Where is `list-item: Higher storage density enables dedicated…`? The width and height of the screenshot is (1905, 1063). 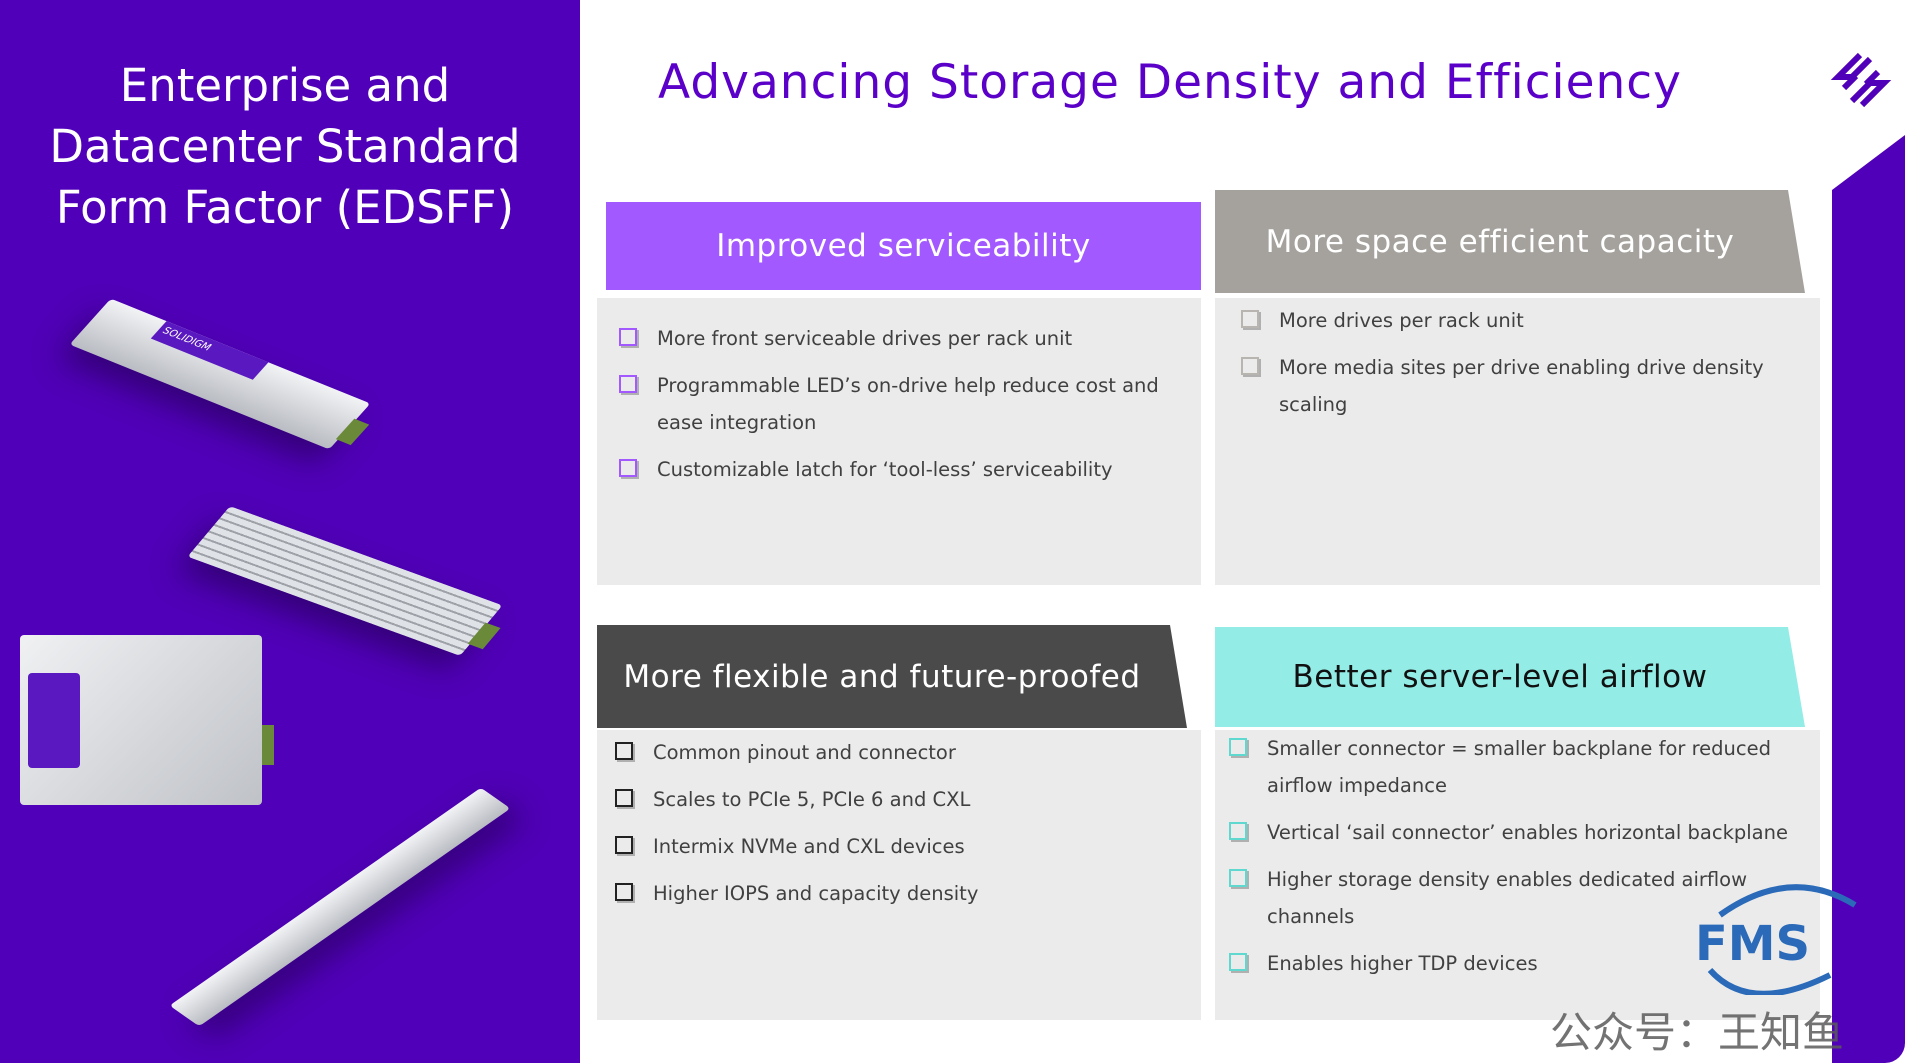 list-item: Higher storage density enables dedicated… is located at coordinates (1516, 898).